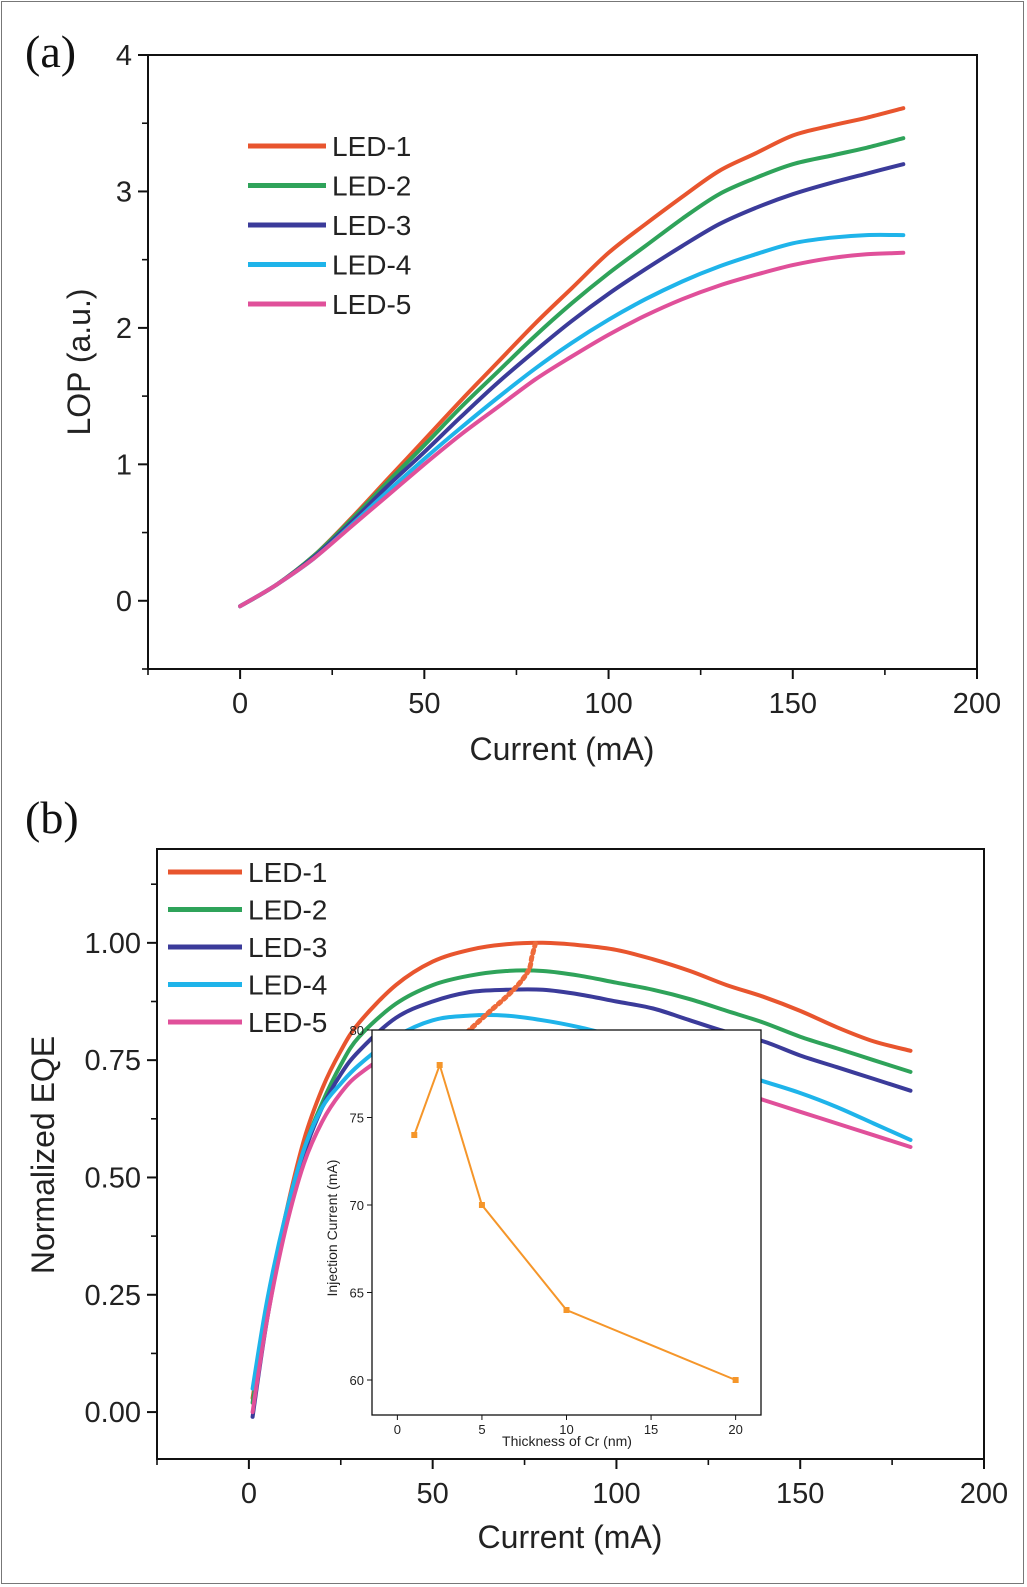  Describe the element at coordinates (397, 1429) in the screenshot. I see `inset-x-tick-label: 0` at that location.